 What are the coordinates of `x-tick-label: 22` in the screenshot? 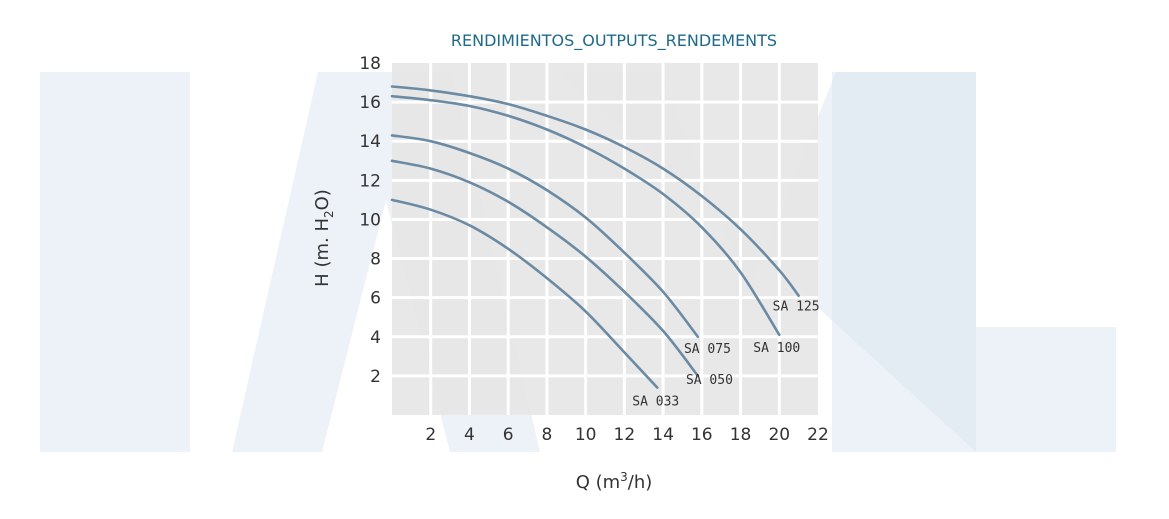 It's located at (818, 435).